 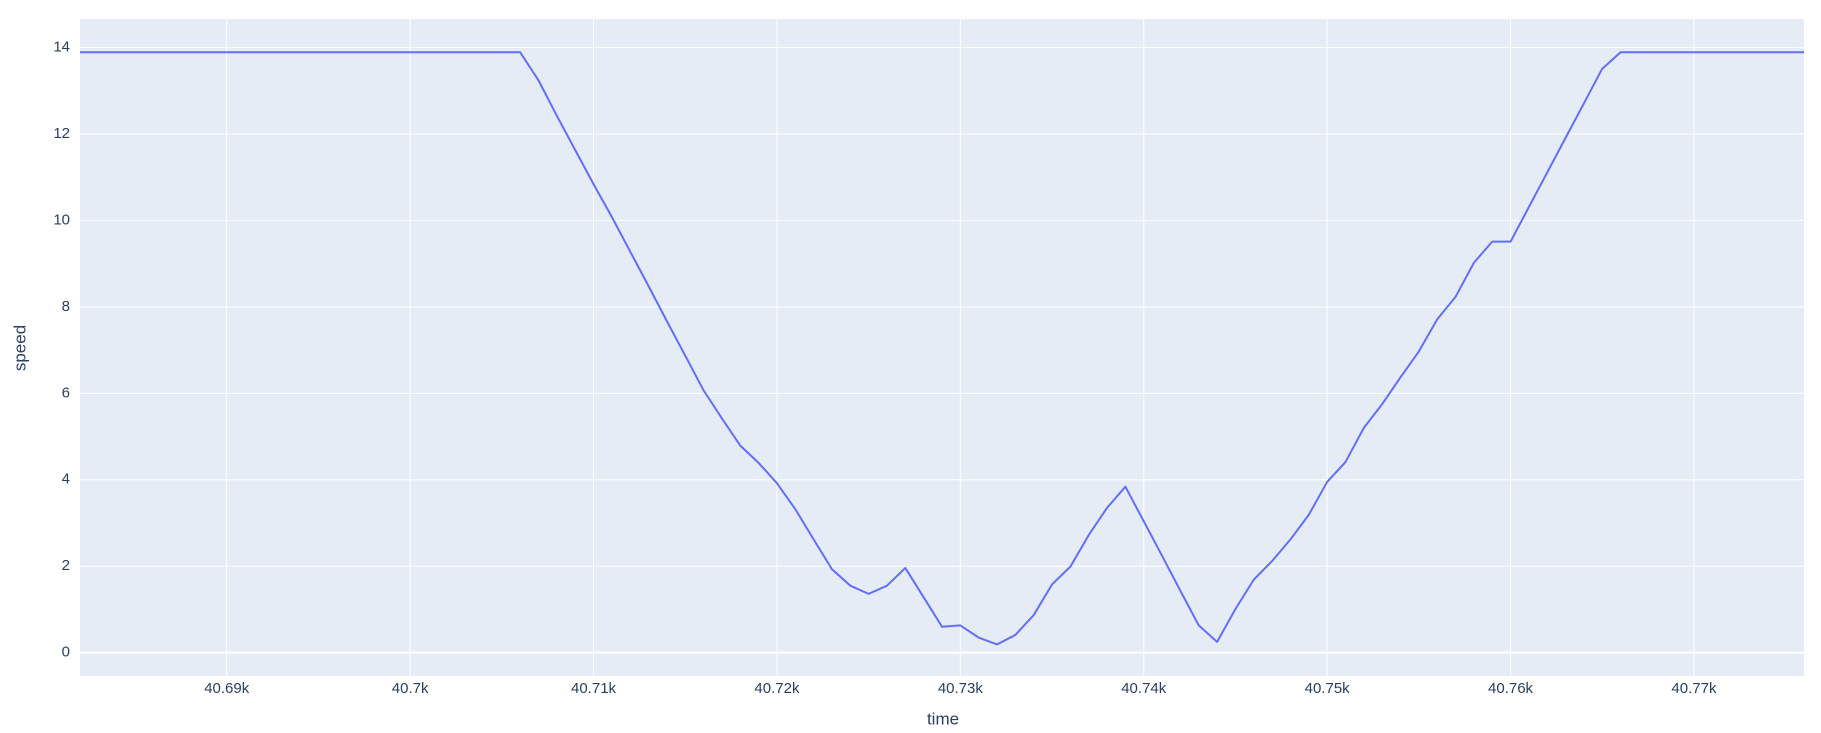 What do you see at coordinates (66, 479) in the screenshot?
I see `y-tick-label: 4` at bounding box center [66, 479].